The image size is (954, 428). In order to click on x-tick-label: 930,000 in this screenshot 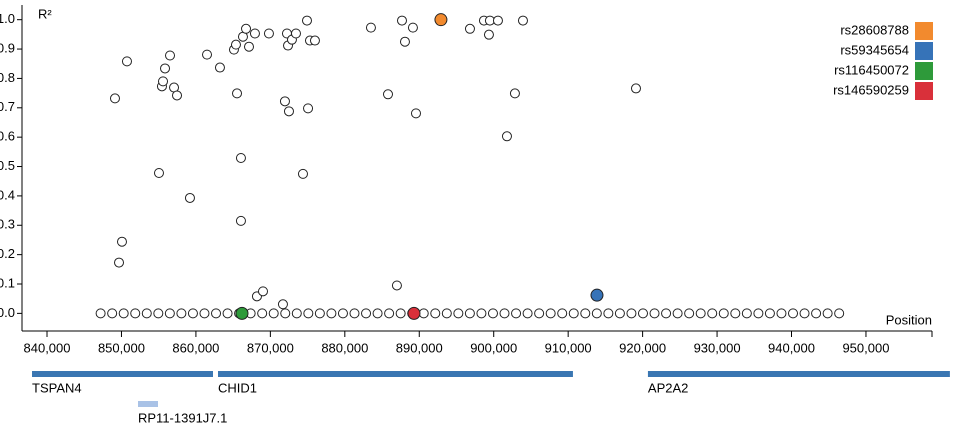, I will do `click(717, 347)`.